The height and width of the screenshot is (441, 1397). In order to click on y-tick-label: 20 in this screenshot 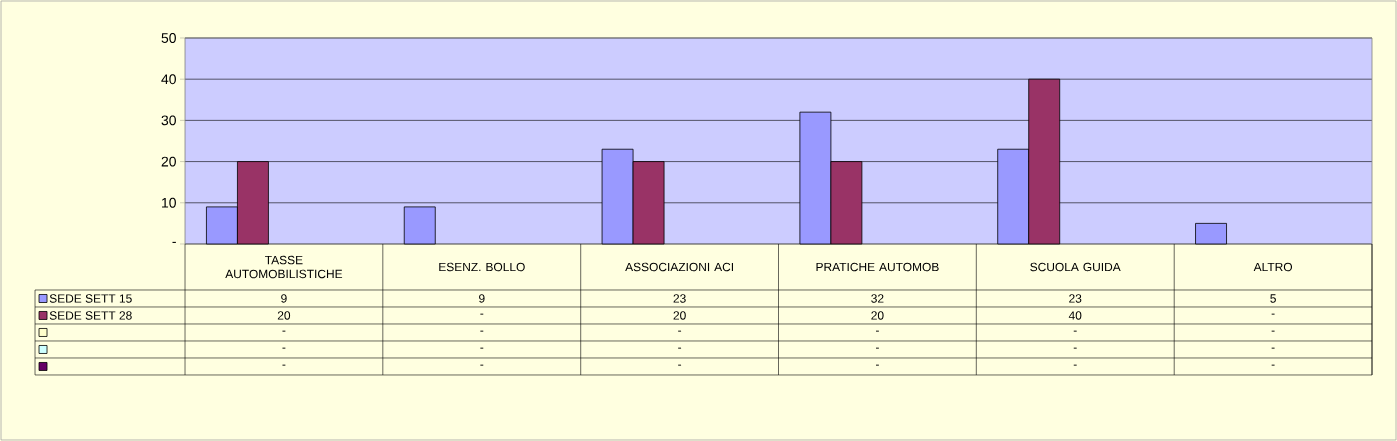, I will do `click(168, 161)`.